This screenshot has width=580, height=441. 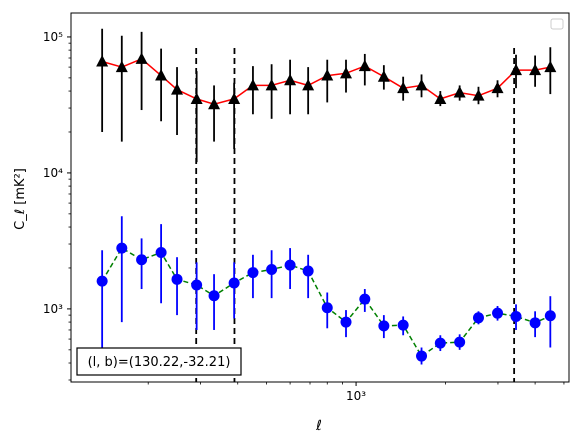 I want to click on y-tick-label: 10⁵, so click(x=53, y=37).